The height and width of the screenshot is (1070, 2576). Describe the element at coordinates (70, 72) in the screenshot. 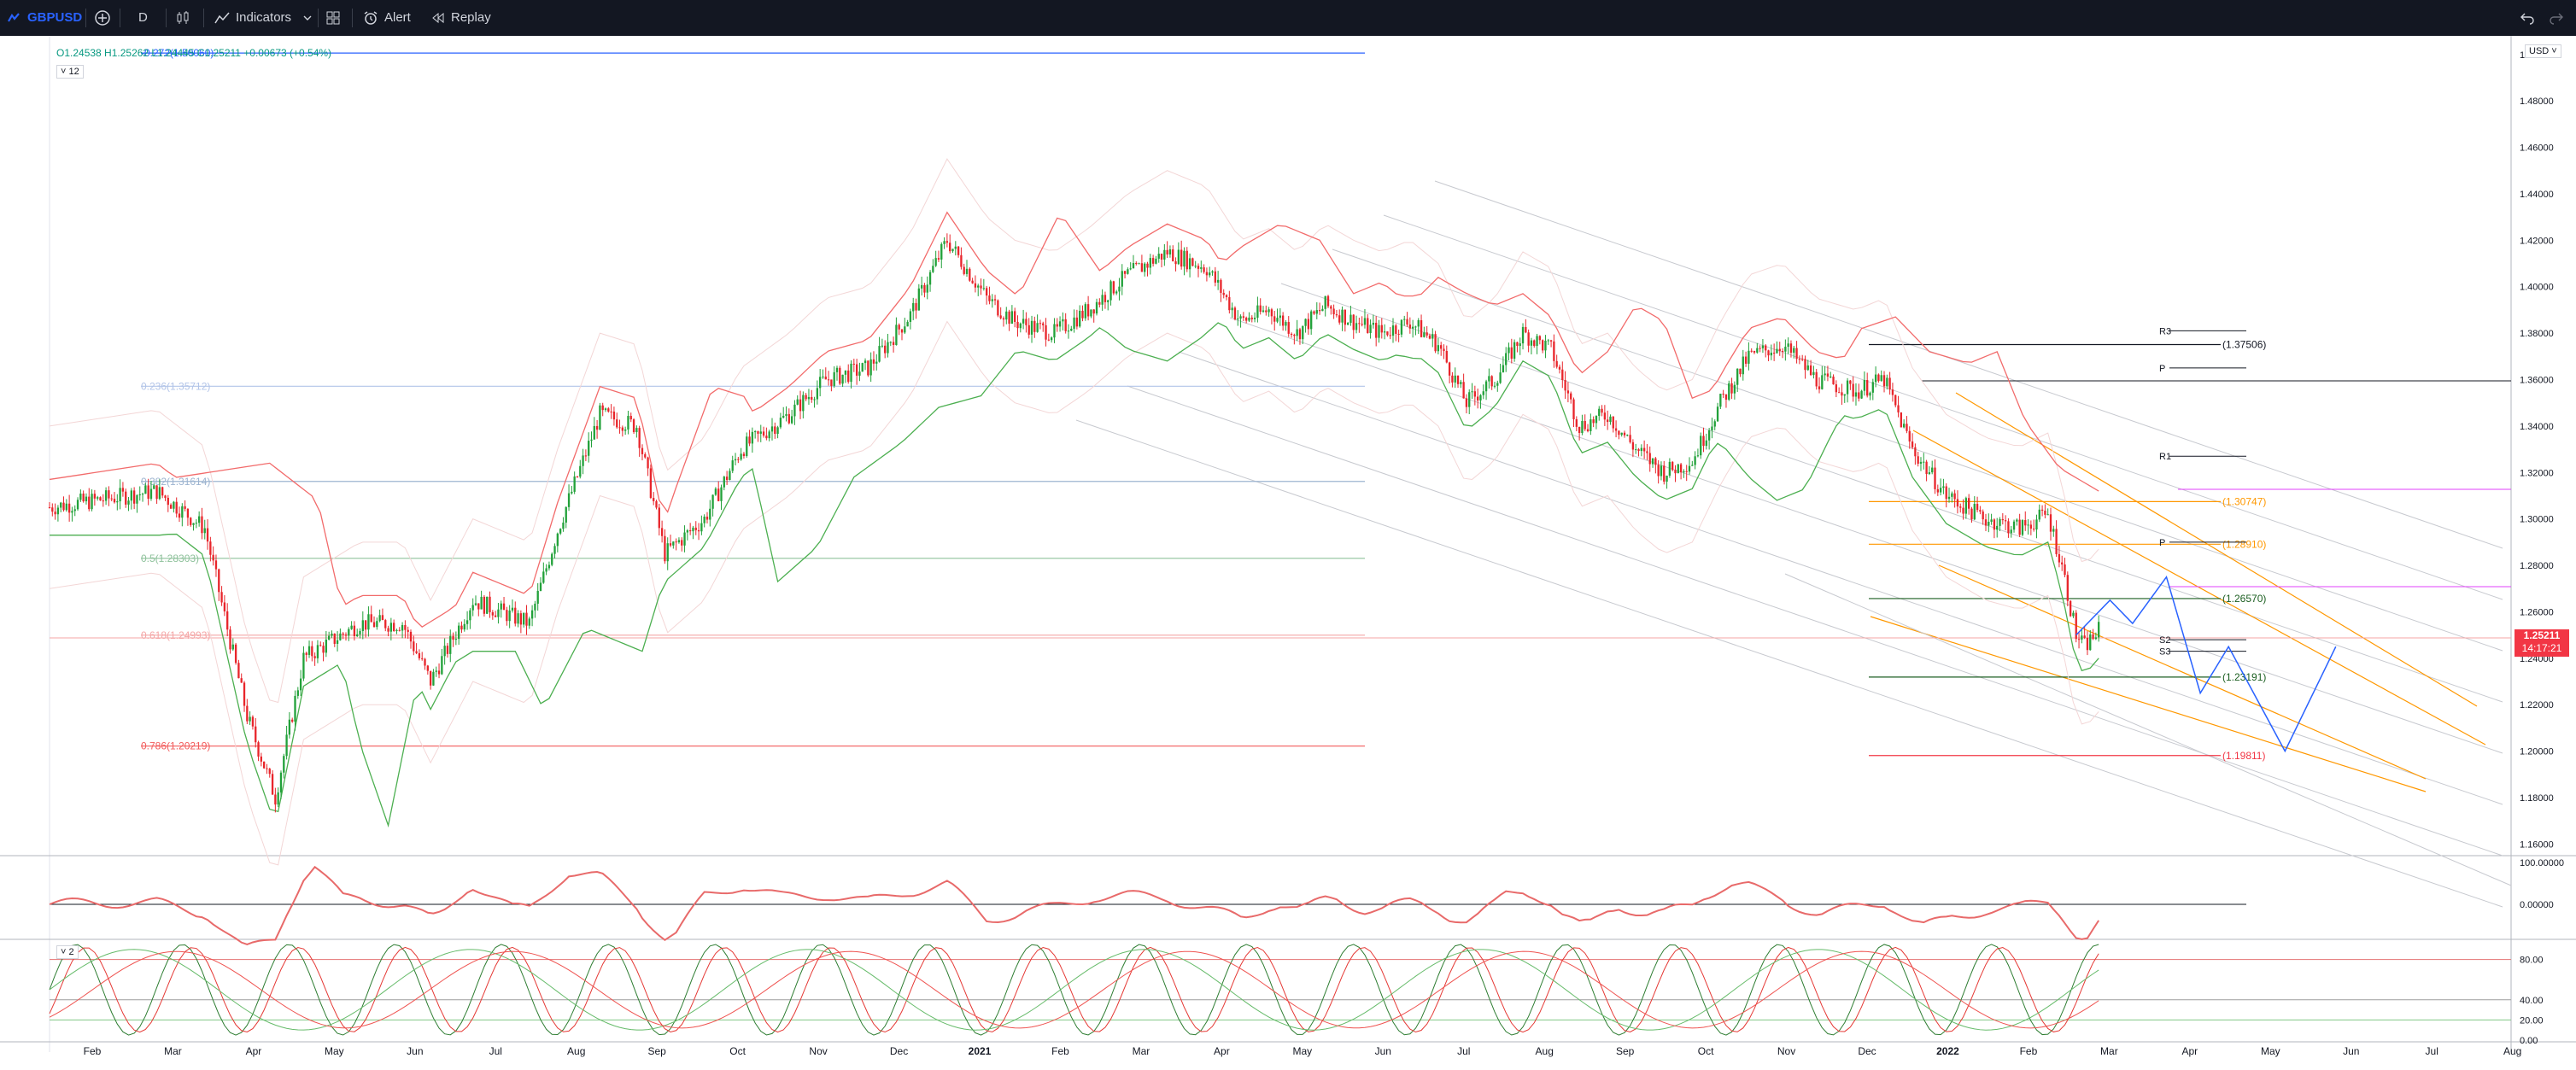

I see `pane-badge: ˅ 12` at that location.